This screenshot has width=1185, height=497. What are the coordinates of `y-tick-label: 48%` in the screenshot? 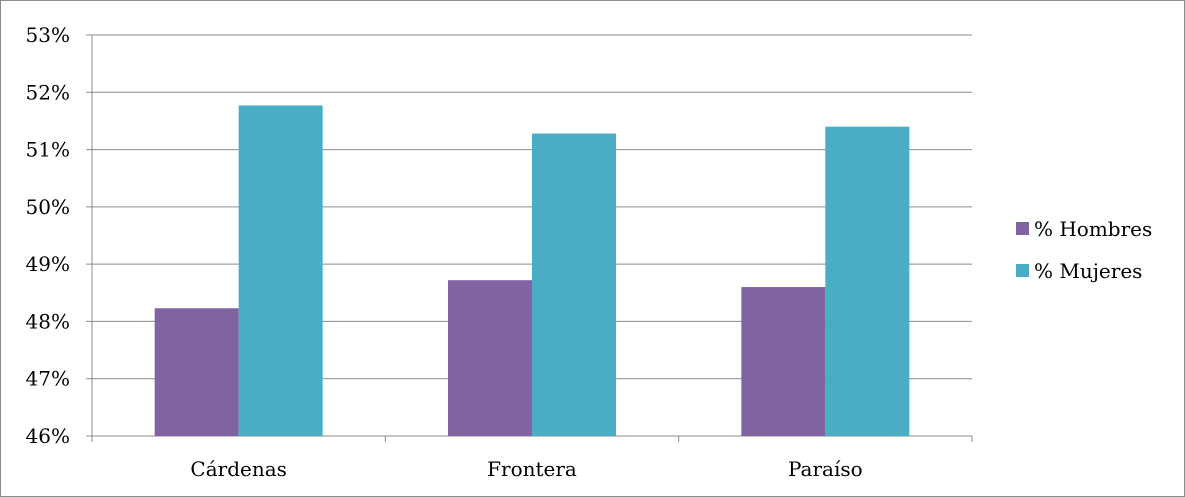 It's located at (48, 321).